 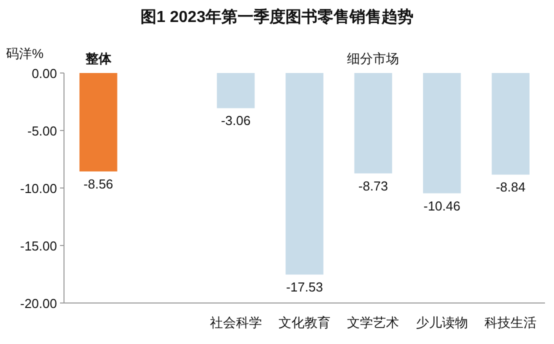 What do you see at coordinates (236, 322) in the screenshot?
I see `x-tick-label: 社会科学` at bounding box center [236, 322].